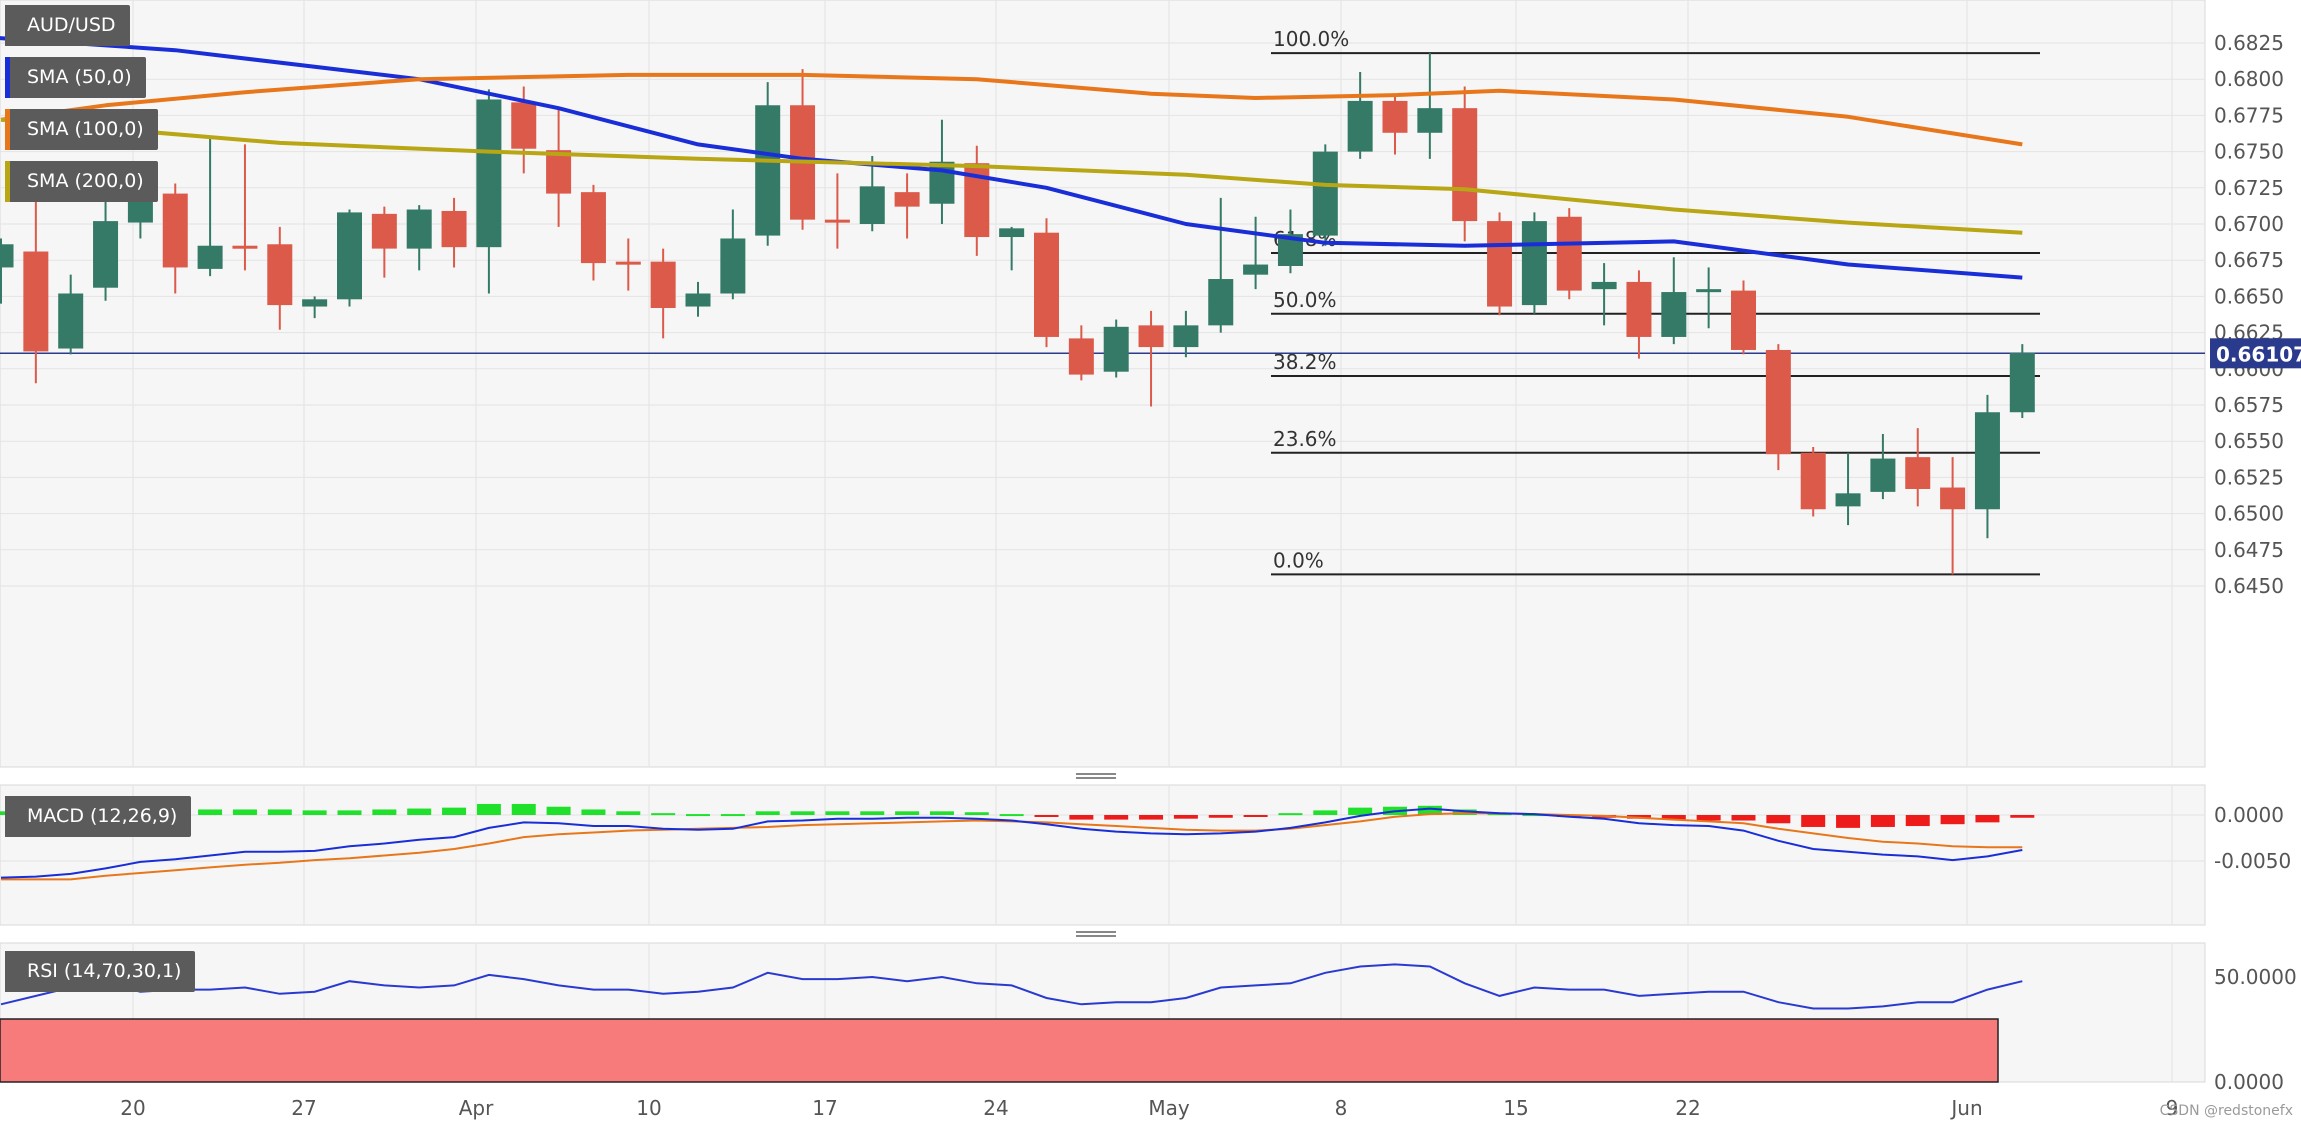 The height and width of the screenshot is (1129, 2301). Describe the element at coordinates (2249, 152) in the screenshot. I see `price-y-tick-label: 0.6750` at that location.